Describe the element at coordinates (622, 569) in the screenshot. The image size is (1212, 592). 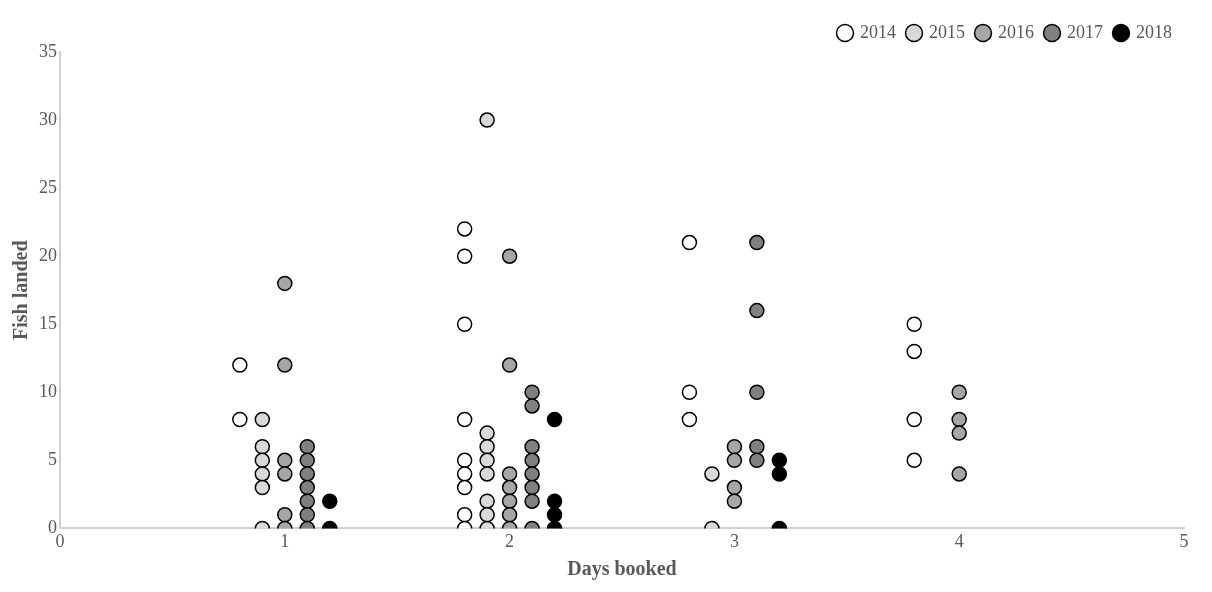
I see `x-axis-title: Days booked` at that location.